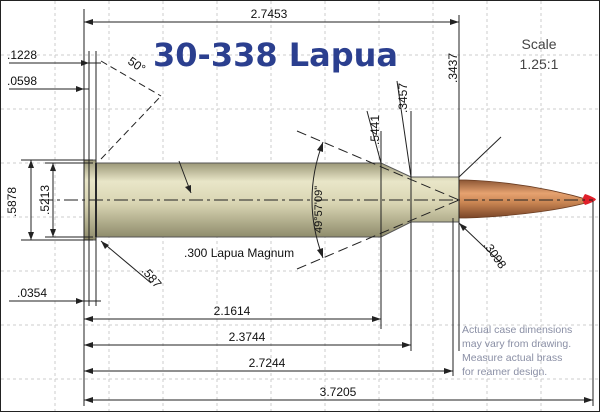 This screenshot has width=600, height=412. Describe the element at coordinates (538, 44) in the screenshot. I see `scale-label: Scale` at that location.